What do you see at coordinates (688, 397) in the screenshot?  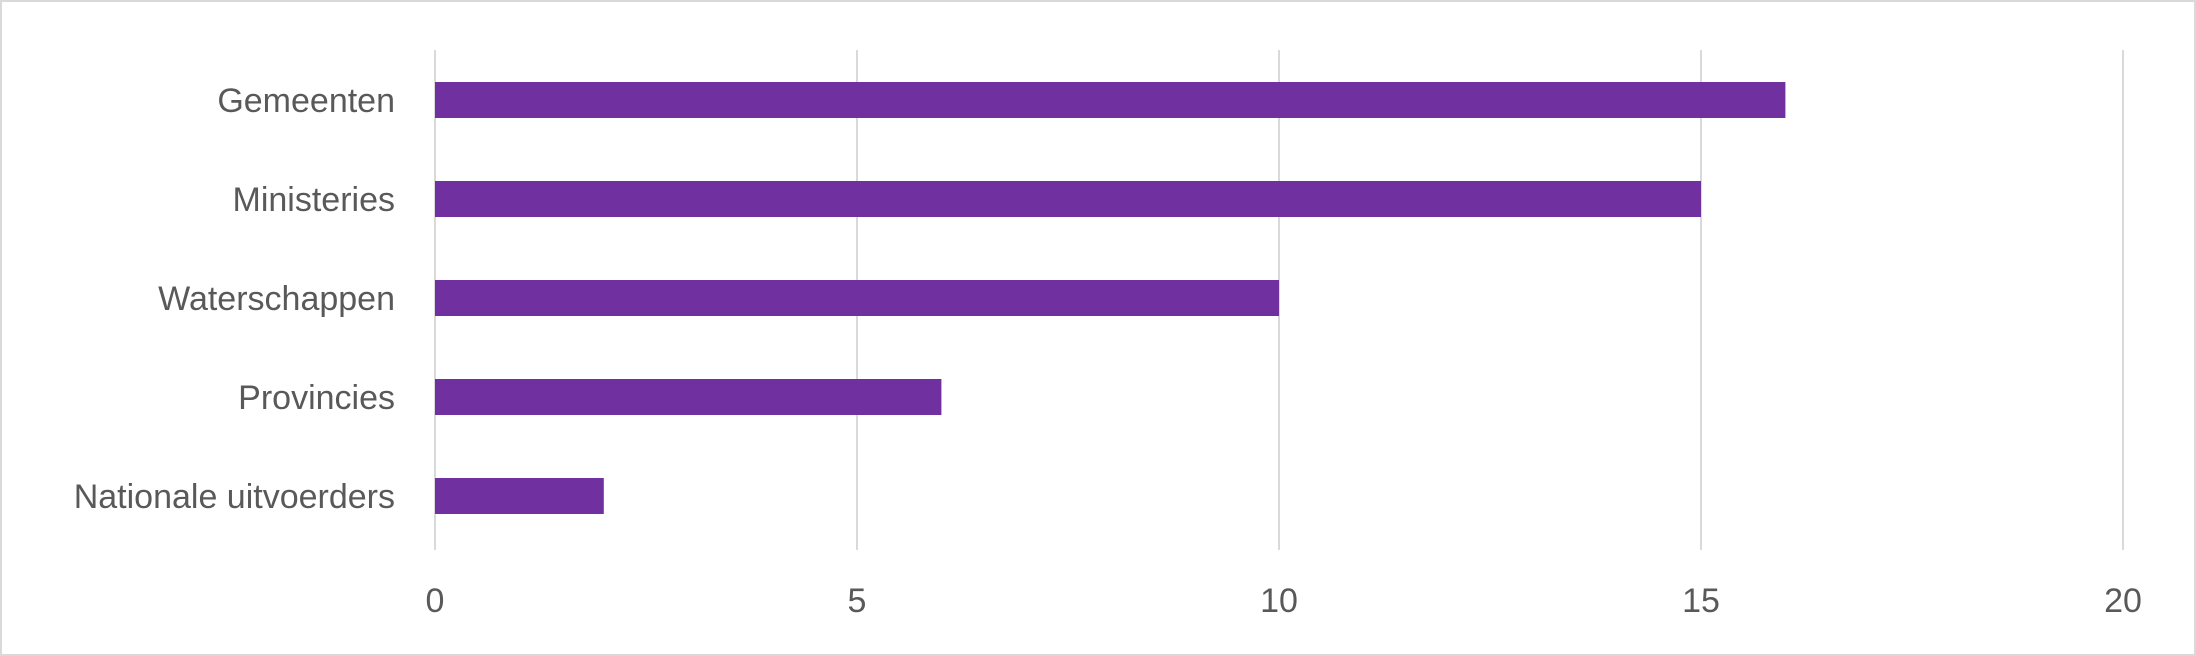 I see `bar-provincies` at bounding box center [688, 397].